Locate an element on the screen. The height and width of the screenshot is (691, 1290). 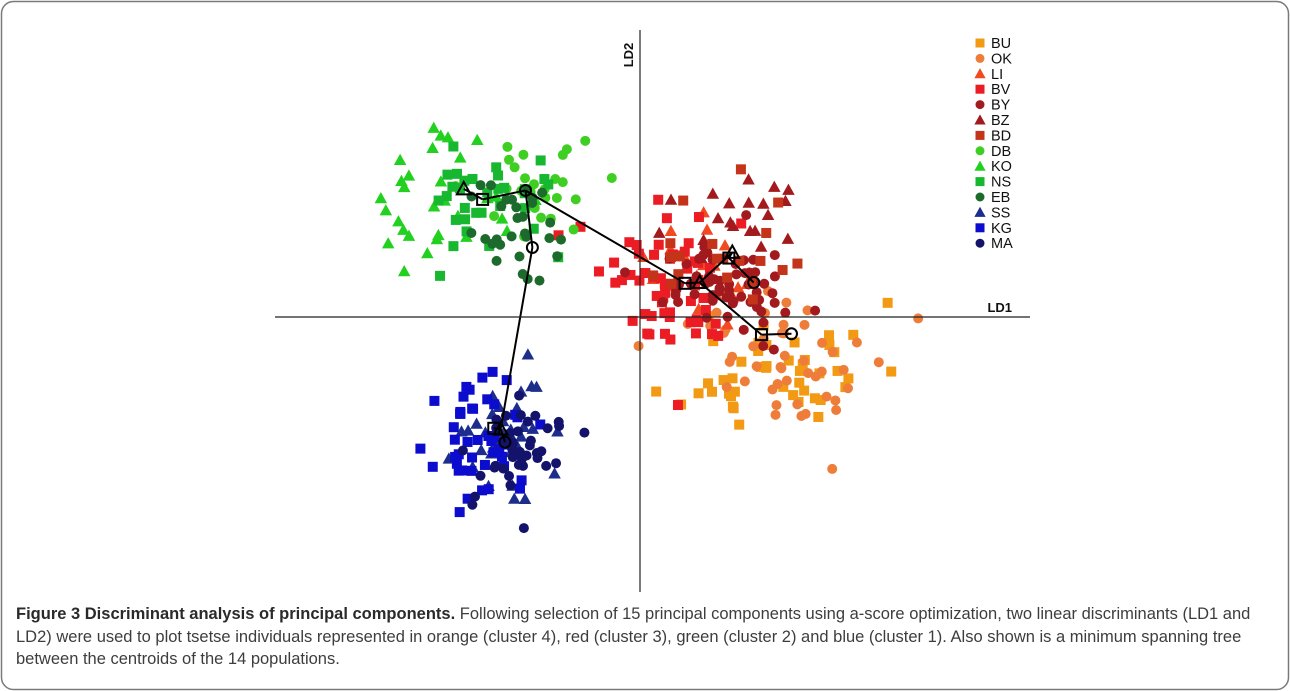
point-li is located at coordinates (727, 324).